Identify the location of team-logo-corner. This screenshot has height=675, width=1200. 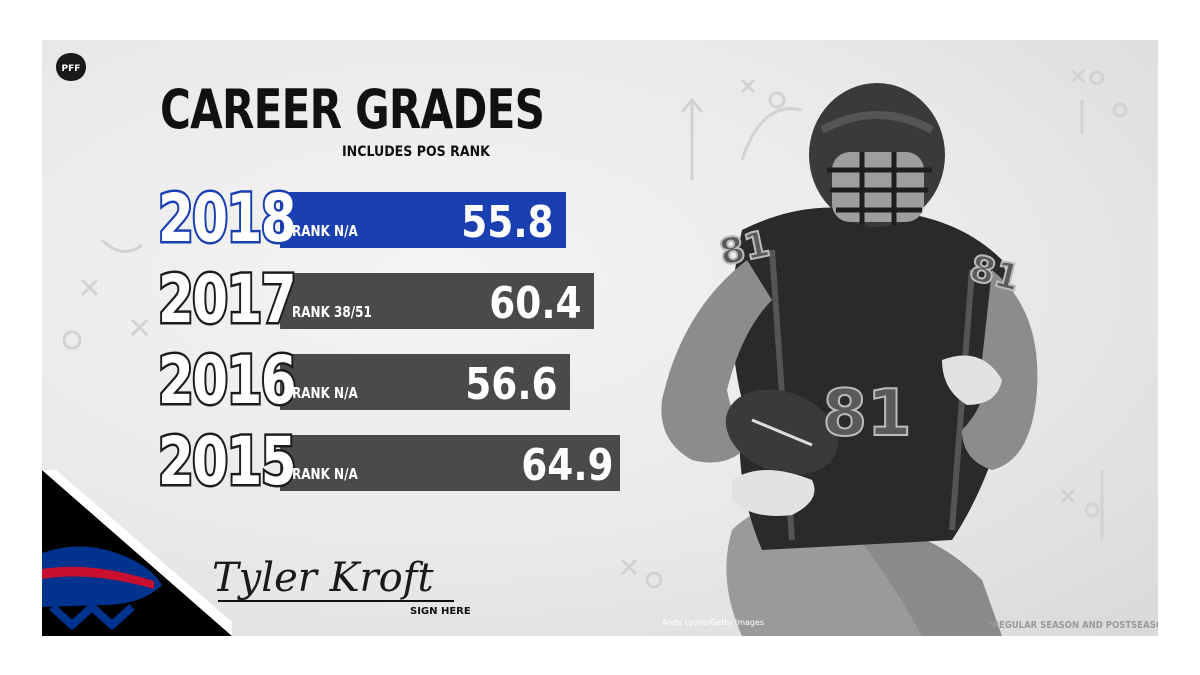
(137, 553).